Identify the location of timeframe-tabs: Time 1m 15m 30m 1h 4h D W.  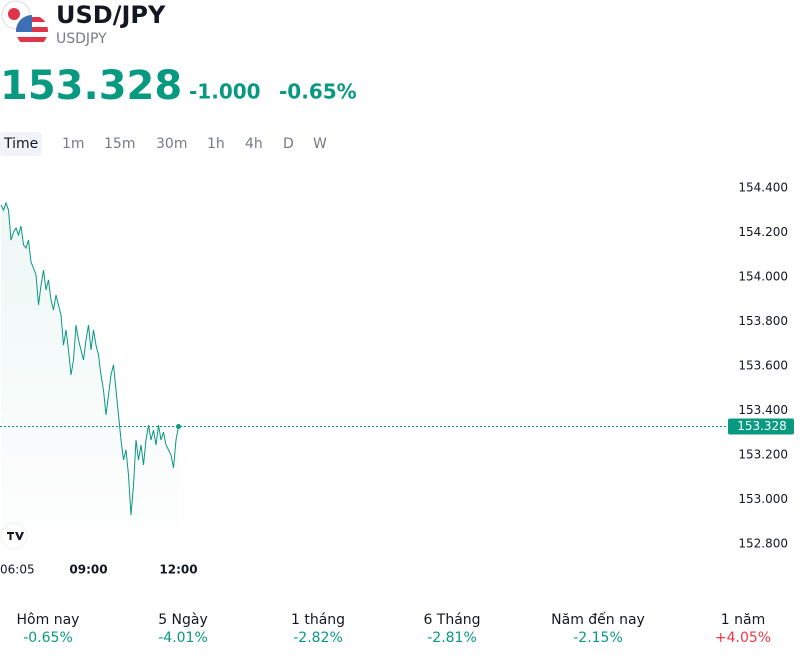
(163, 144).